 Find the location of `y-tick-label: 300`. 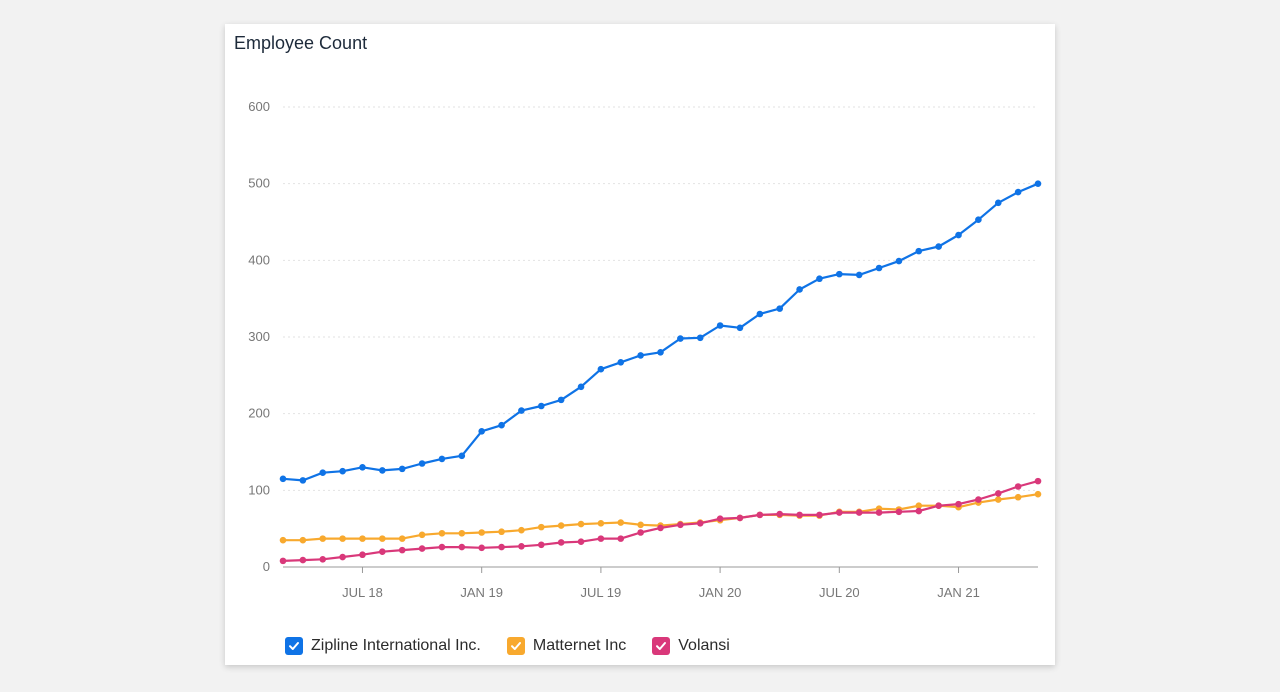

y-tick-label: 300 is located at coordinates (259, 336).